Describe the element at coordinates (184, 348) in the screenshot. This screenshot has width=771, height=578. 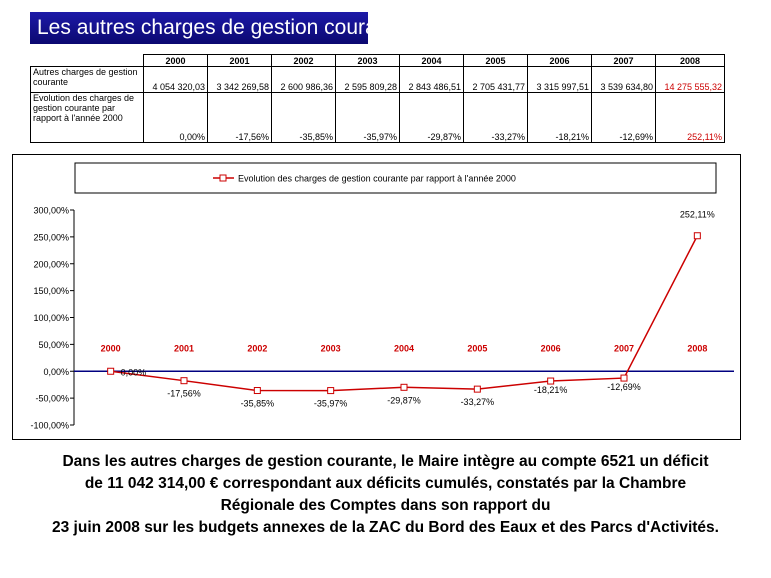
I see `x-category-label: 2001` at that location.